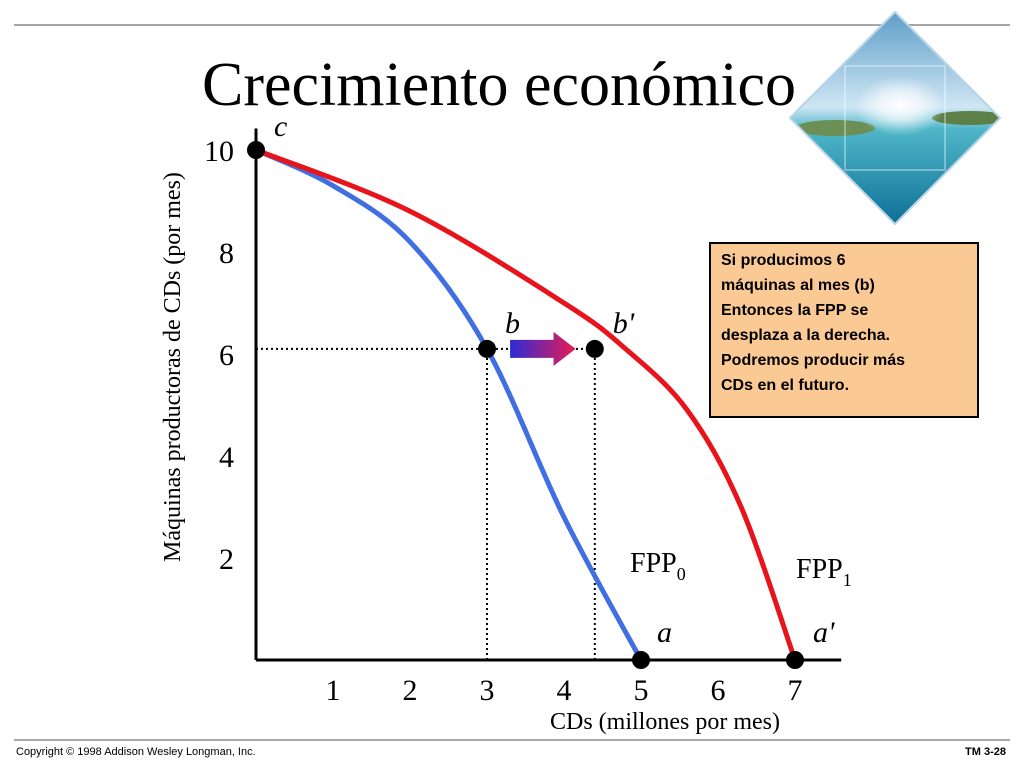 This screenshot has width=1024, height=768. What do you see at coordinates (173, 367) in the screenshot?
I see `y-axis-title: Máquinas productoras de CDs (por mes)` at bounding box center [173, 367].